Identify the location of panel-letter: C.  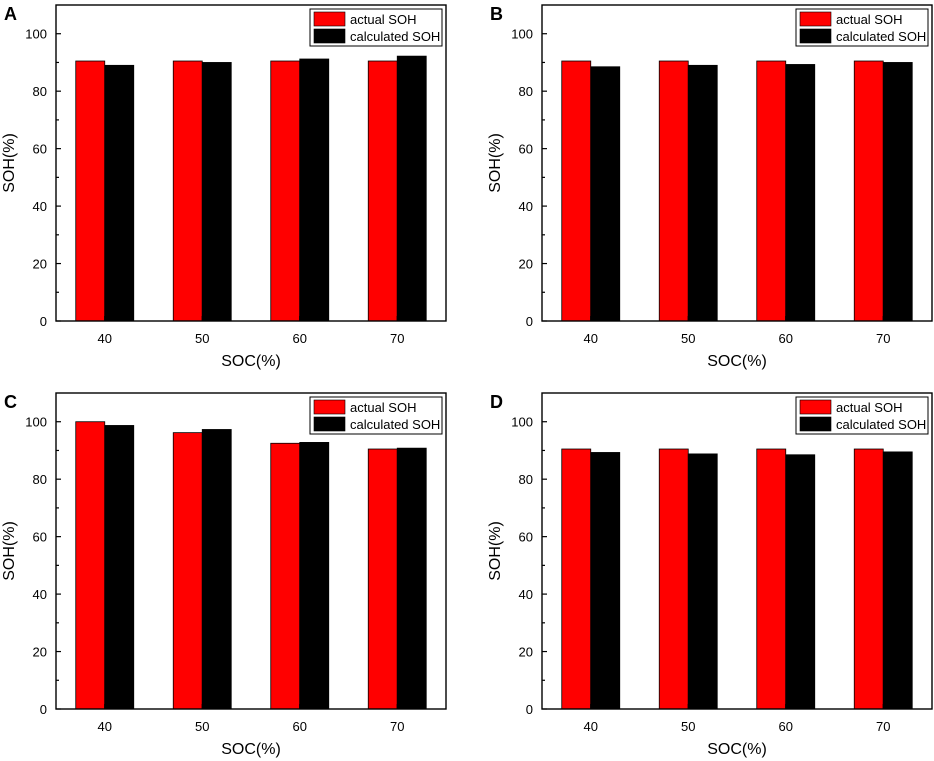
(10, 402).